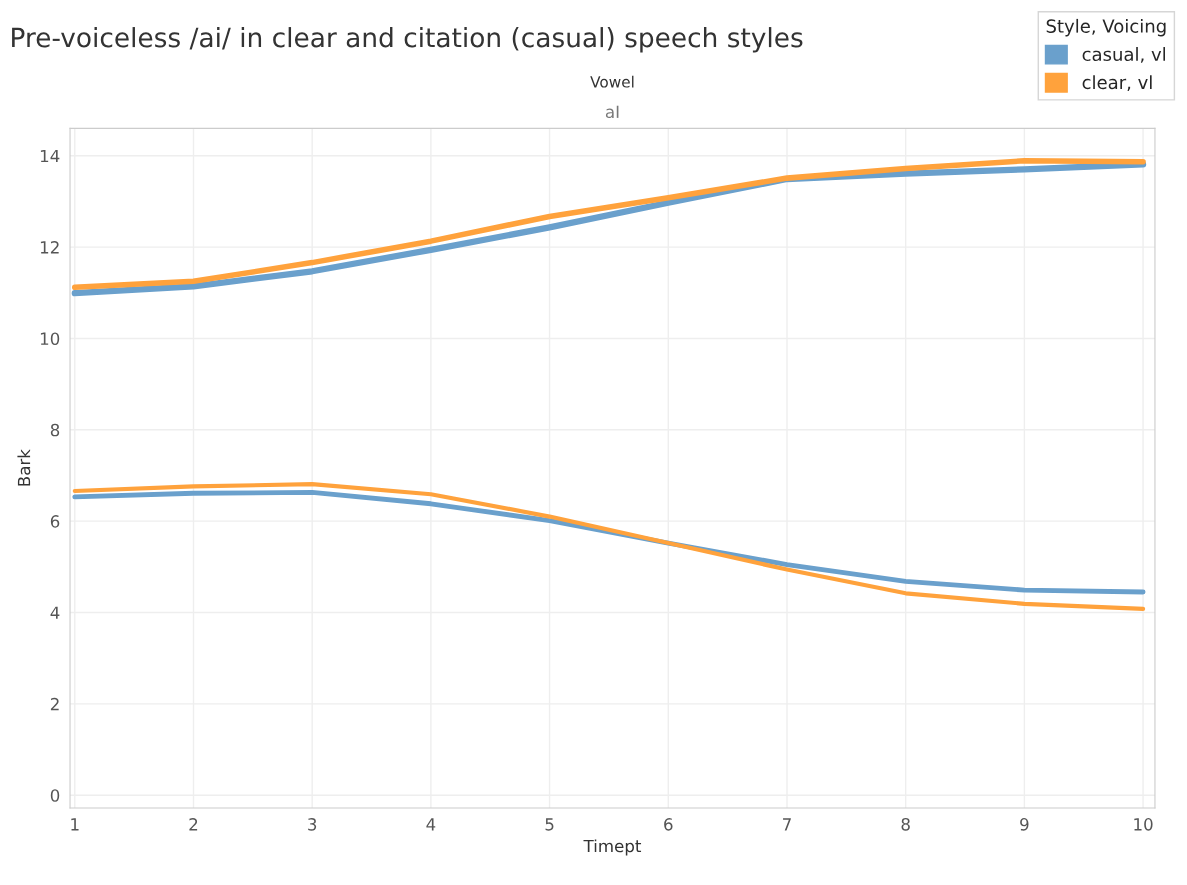 The height and width of the screenshot is (885, 1187). I want to click on x-tick-label: 2, so click(193, 824).